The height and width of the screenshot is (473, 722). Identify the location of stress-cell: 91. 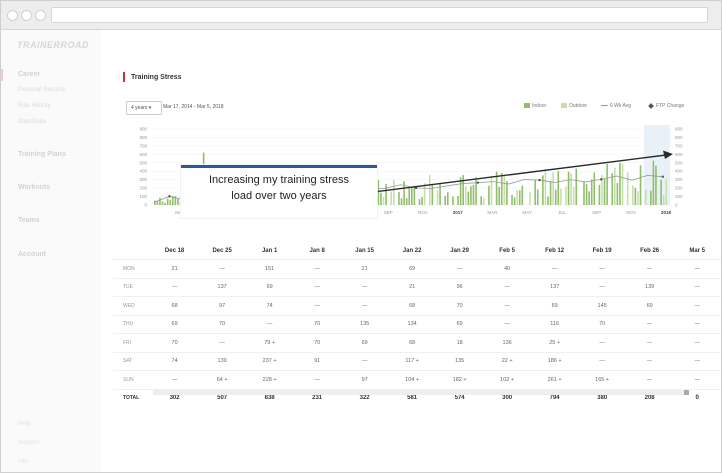
(317, 361).